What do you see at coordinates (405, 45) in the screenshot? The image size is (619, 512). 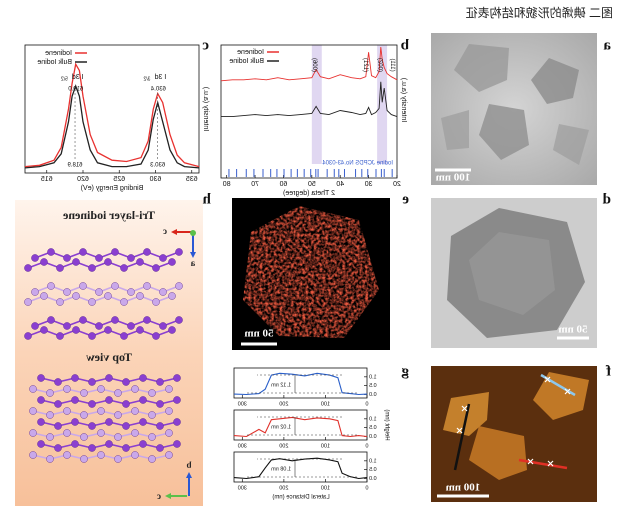 I see `panel-letter: b` at bounding box center [405, 45].